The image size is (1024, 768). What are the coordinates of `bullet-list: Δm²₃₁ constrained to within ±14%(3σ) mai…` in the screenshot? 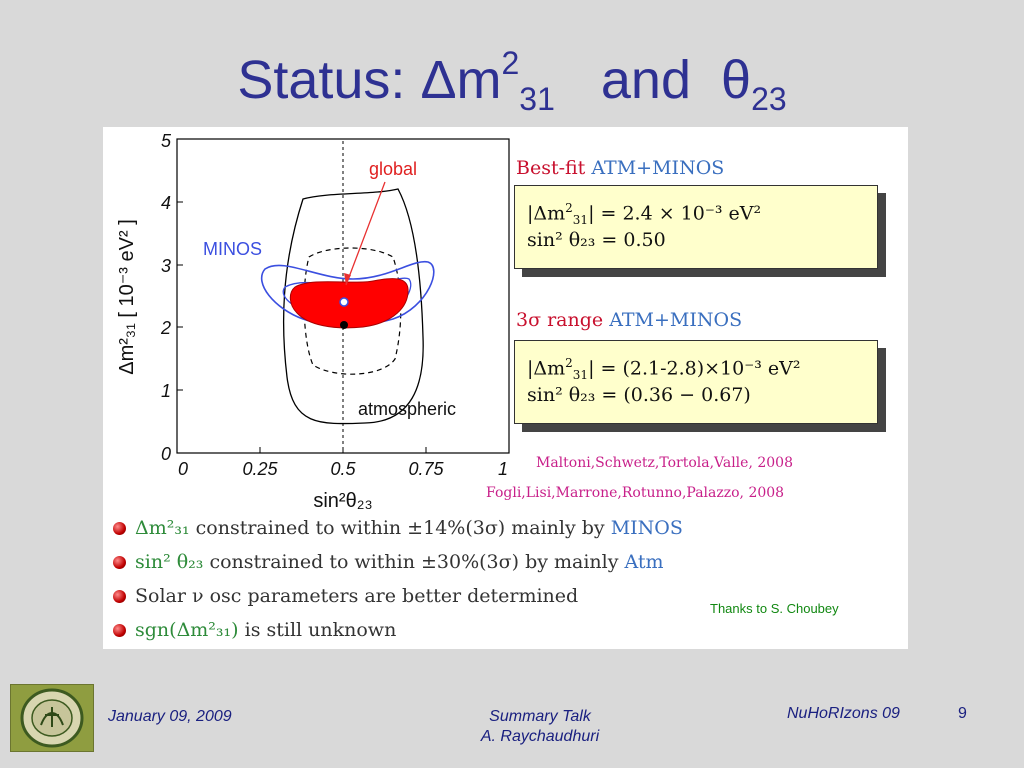 It's located at (397, 579).